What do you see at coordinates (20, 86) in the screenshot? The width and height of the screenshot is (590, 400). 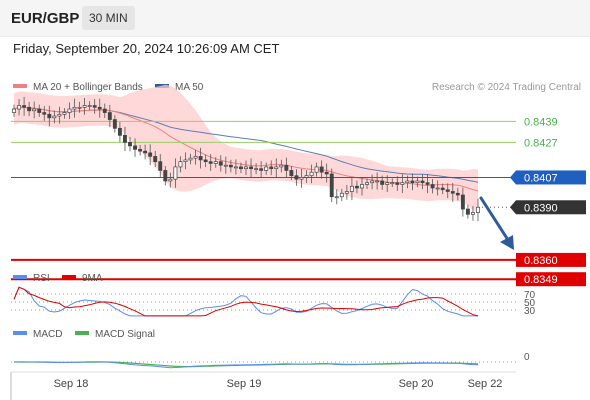 I see `legend-swatch-ma20` at bounding box center [20, 86].